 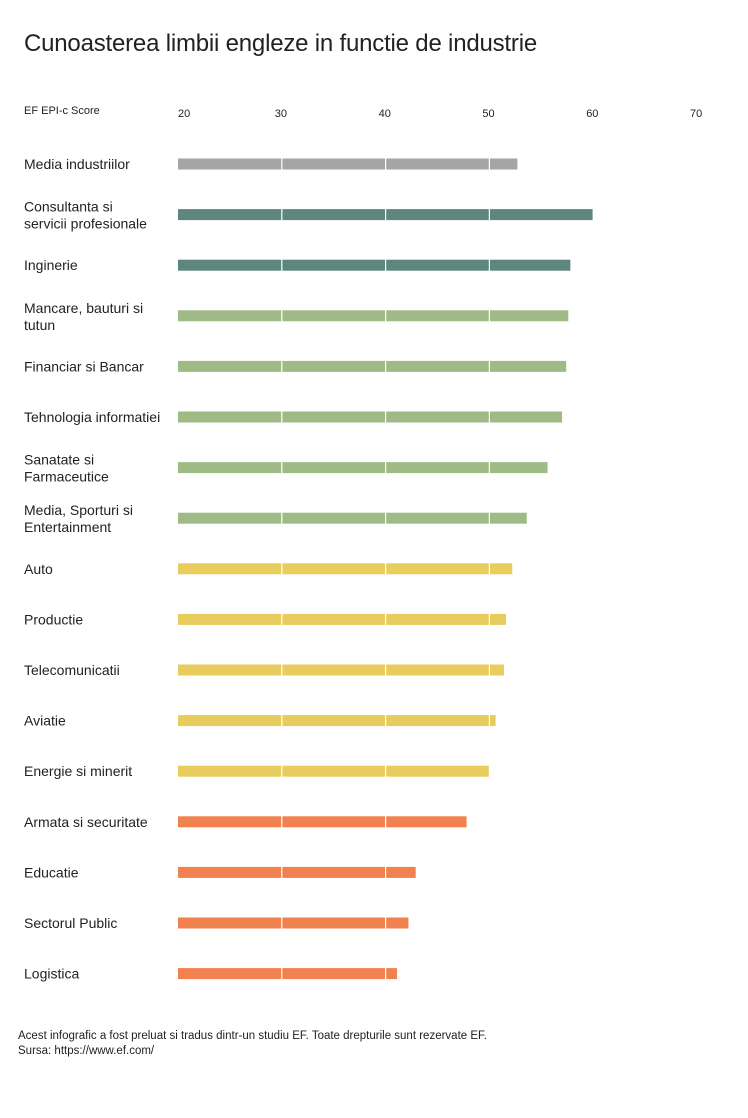 What do you see at coordinates (92, 417) in the screenshot?
I see `category-label: Tehnologia informatiei` at bounding box center [92, 417].